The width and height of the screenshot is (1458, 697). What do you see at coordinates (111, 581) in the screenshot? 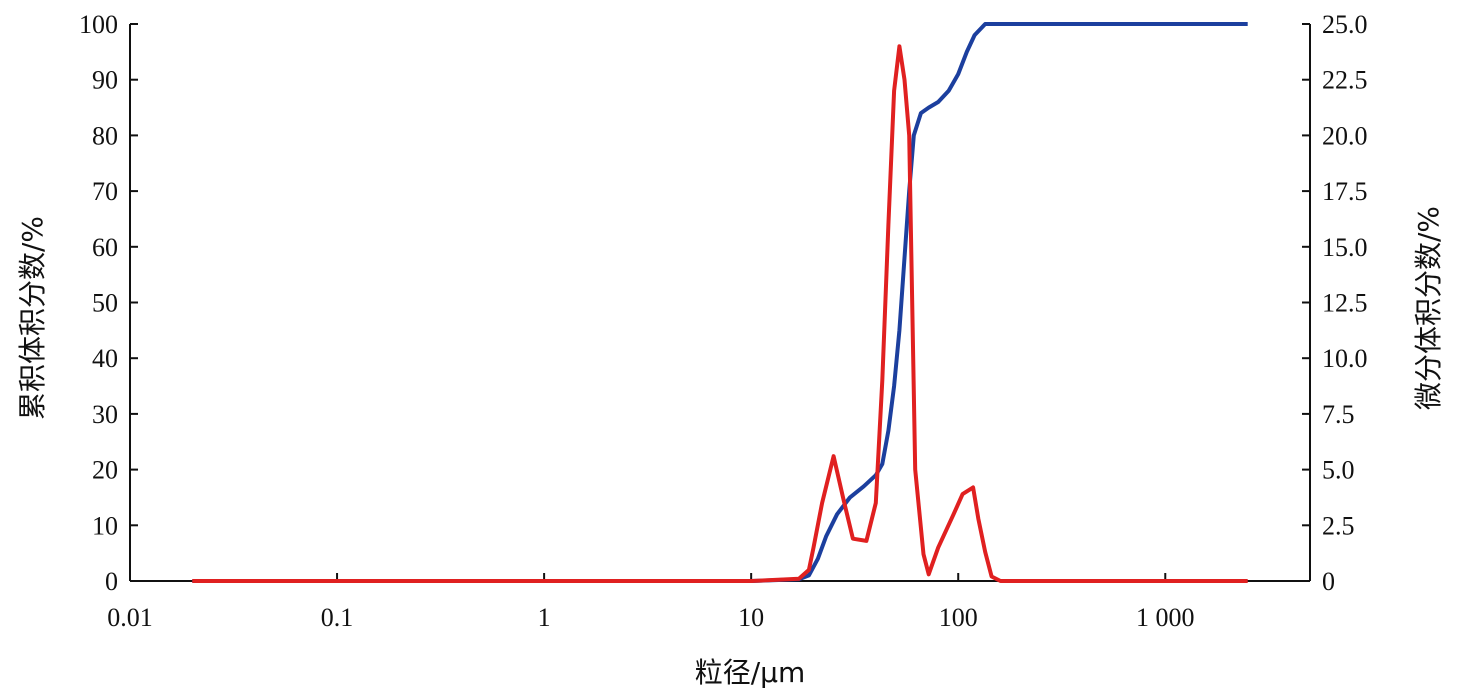
I see `y-left-tick-label: 0` at bounding box center [111, 581].